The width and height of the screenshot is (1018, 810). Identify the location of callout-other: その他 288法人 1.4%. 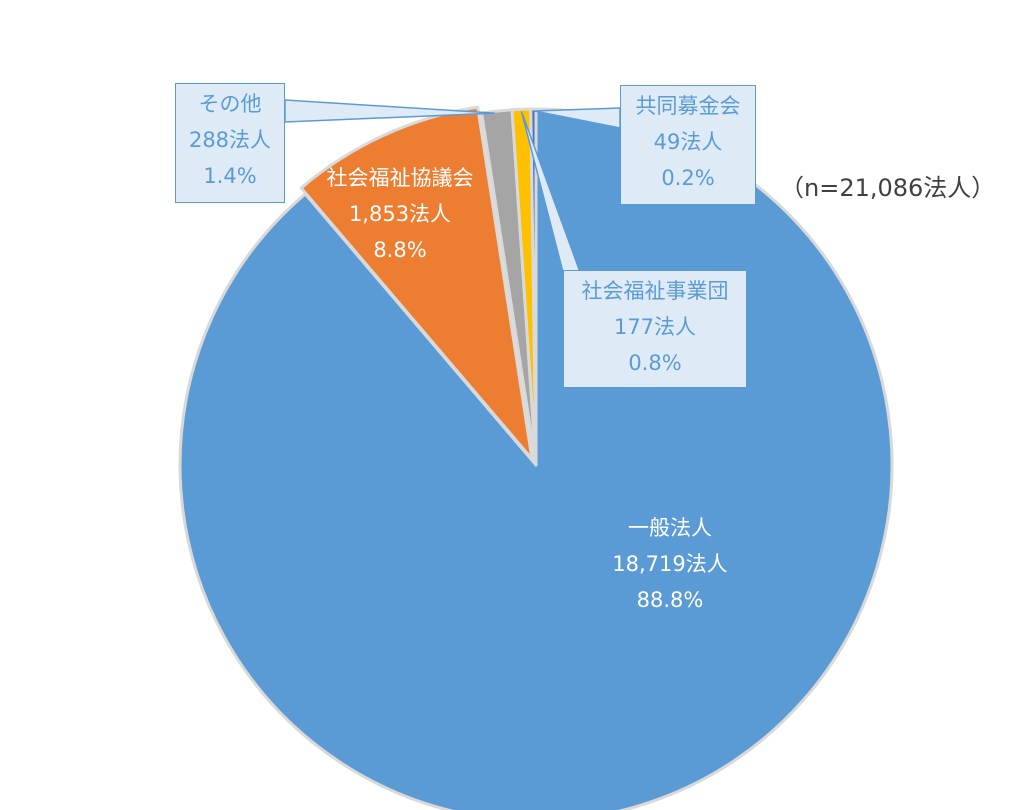
(230, 143).